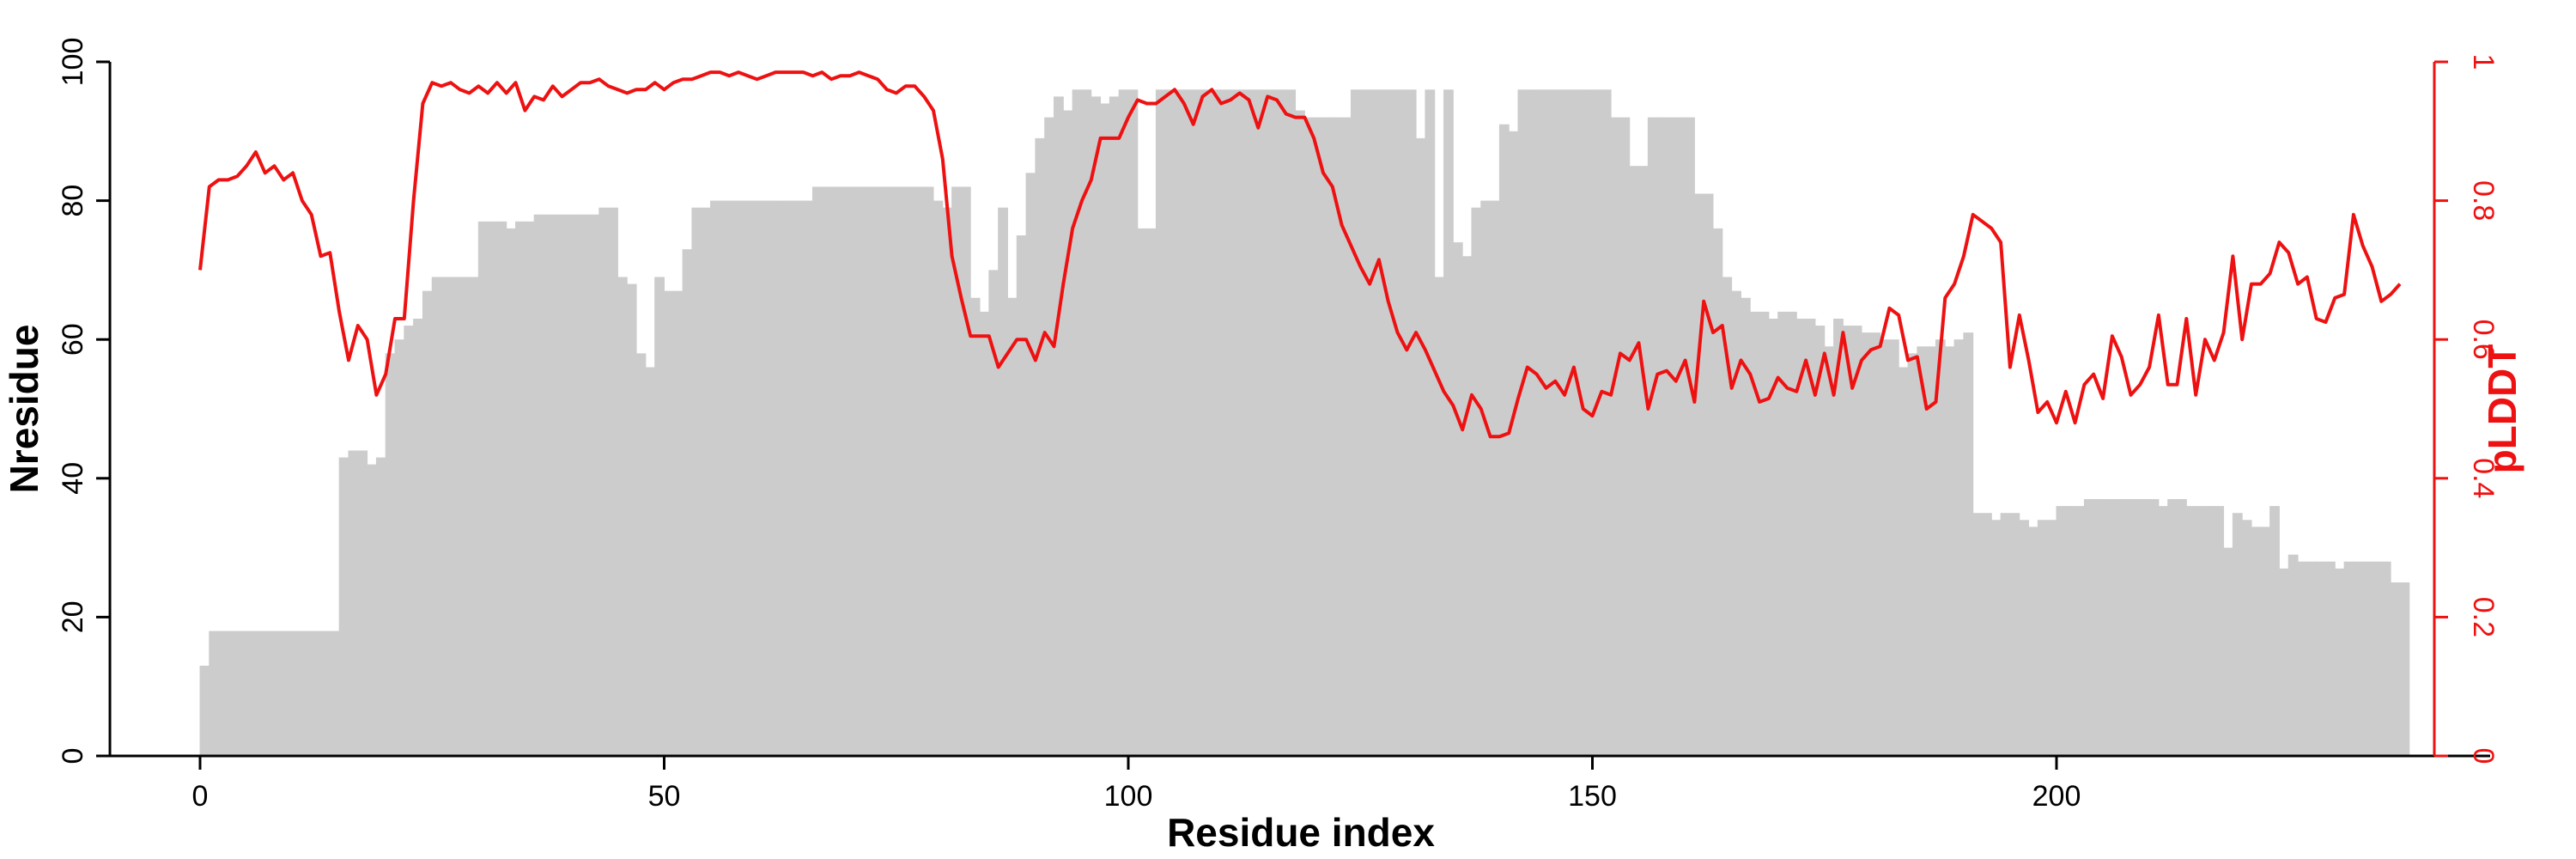 Image resolution: width=2576 pixels, height=859 pixels. Describe the element at coordinates (2484, 617) in the screenshot. I see `y-right-tick-label: 0.2` at that location.